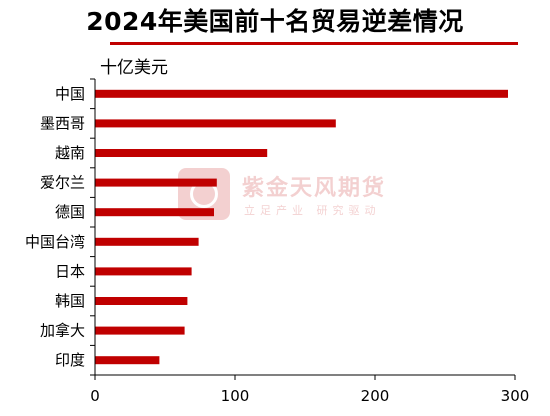 The image size is (550, 416). Describe the element at coordinates (62, 331) in the screenshot. I see `category-label-9: 加拿大` at that location.